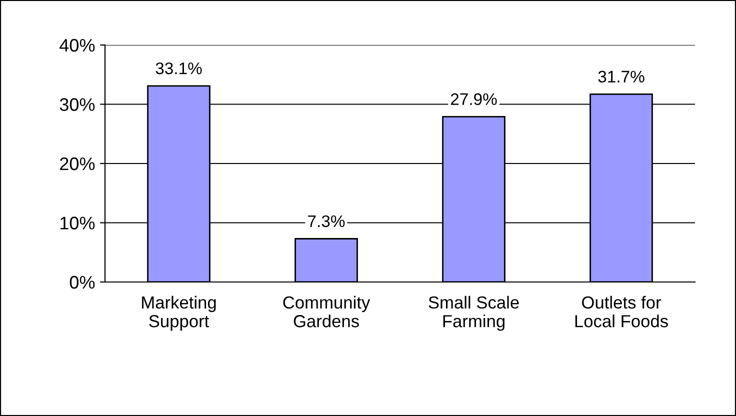  What do you see at coordinates (179, 68) in the screenshot?
I see `data-label: 33.1%` at bounding box center [179, 68].